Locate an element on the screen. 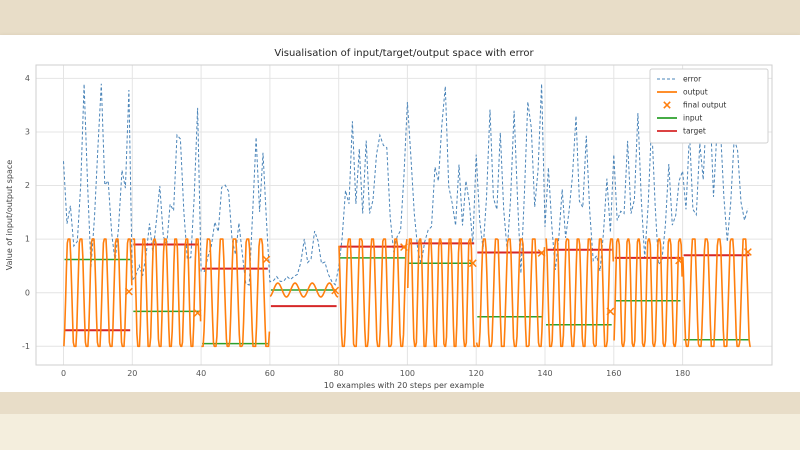  legend-item-label: input is located at coordinates (692, 118).